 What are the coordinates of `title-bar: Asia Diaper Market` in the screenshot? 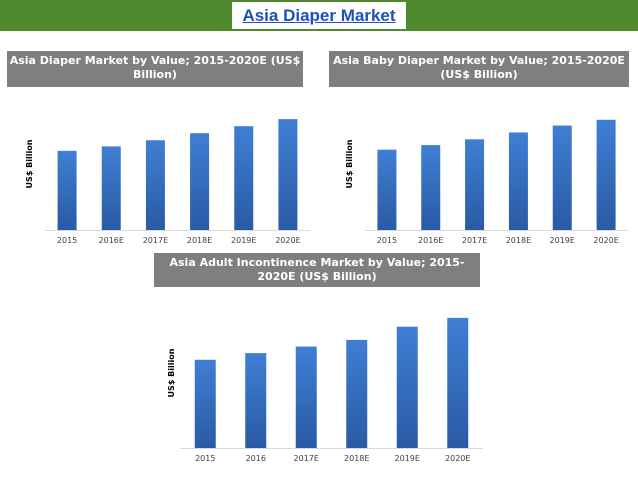 It's located at (319, 15).